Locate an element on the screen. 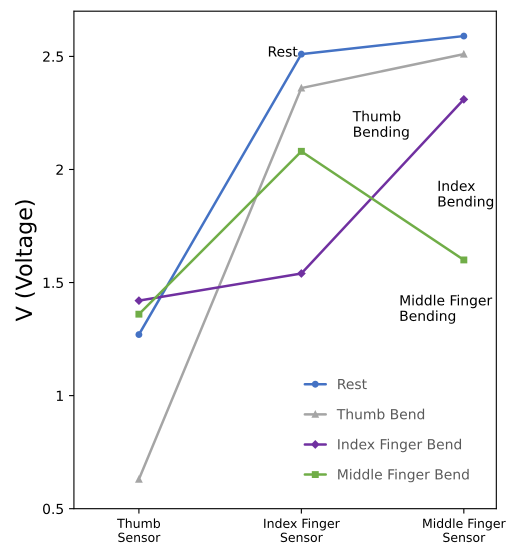  y-tick-label: 1.5 is located at coordinates (53, 283).